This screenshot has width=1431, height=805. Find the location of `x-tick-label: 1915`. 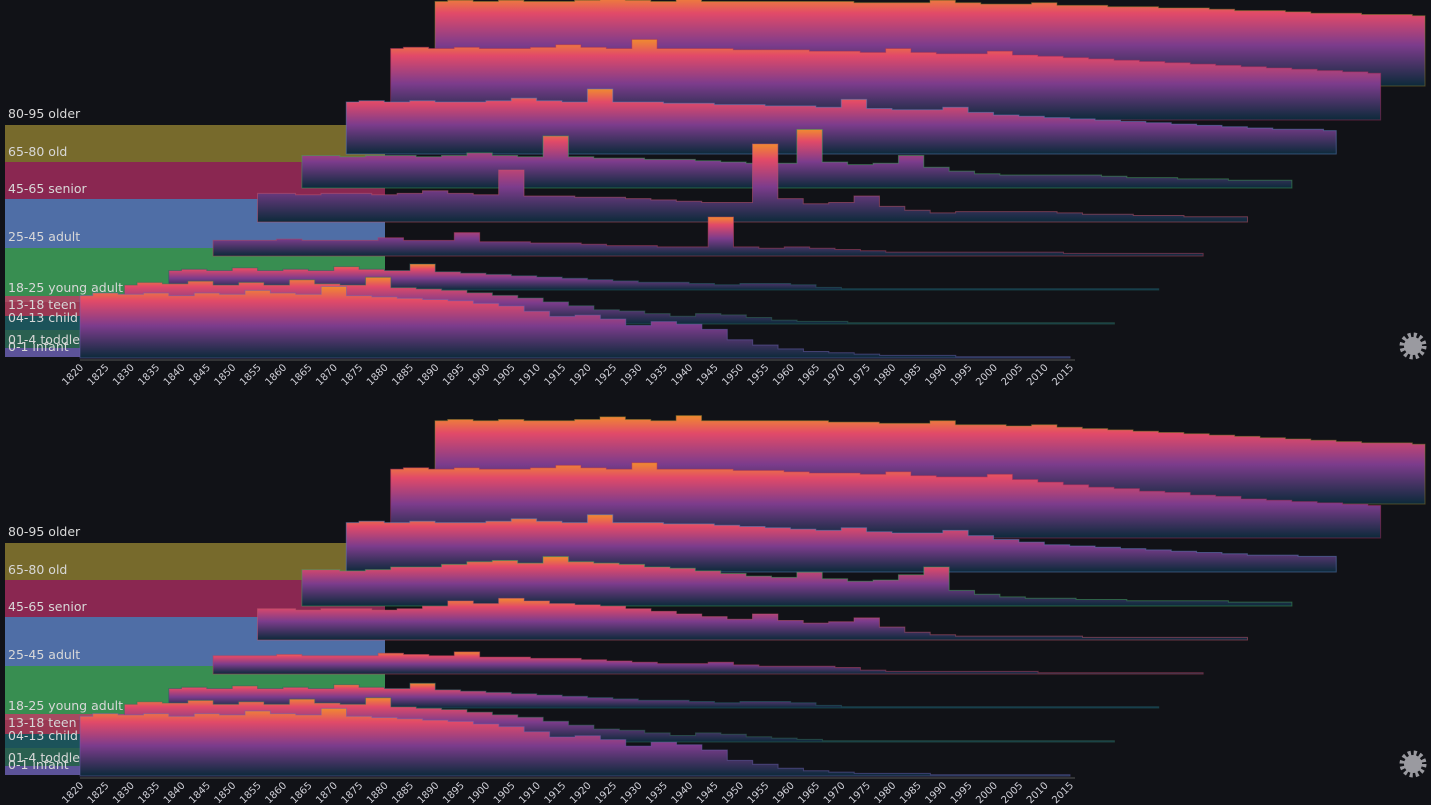

x-tick-label: 1915 is located at coordinates (556, 792).